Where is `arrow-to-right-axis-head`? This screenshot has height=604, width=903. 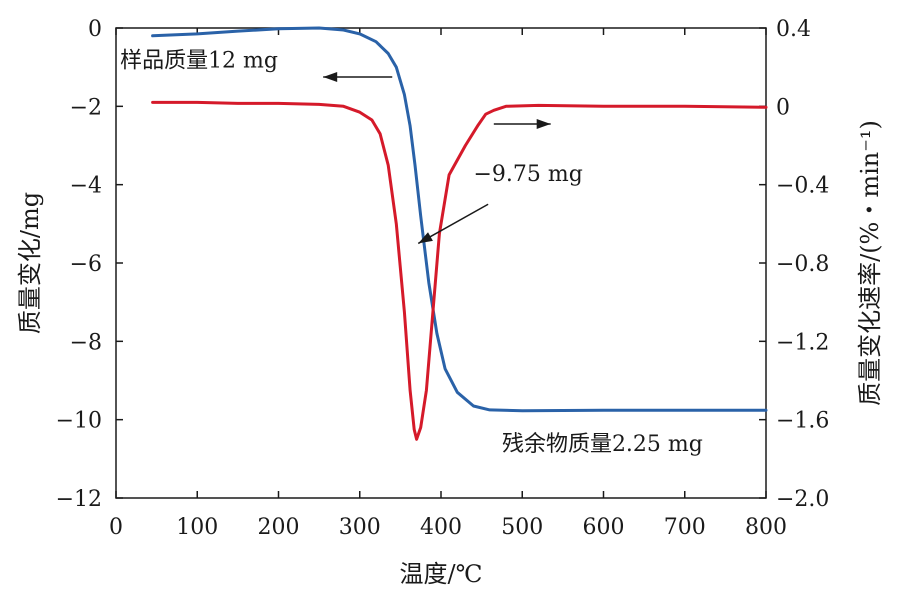 arrow-to-right-axis-head is located at coordinates (543, 123).